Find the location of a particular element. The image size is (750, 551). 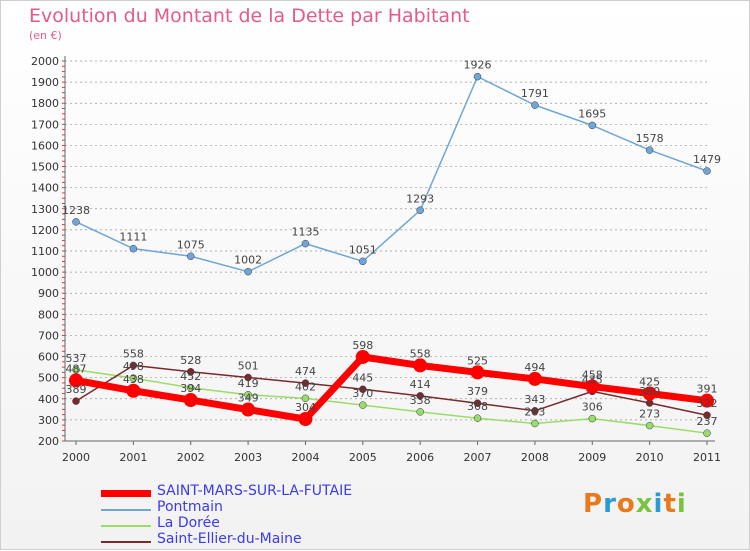

logo-letter: P is located at coordinates (593, 504).